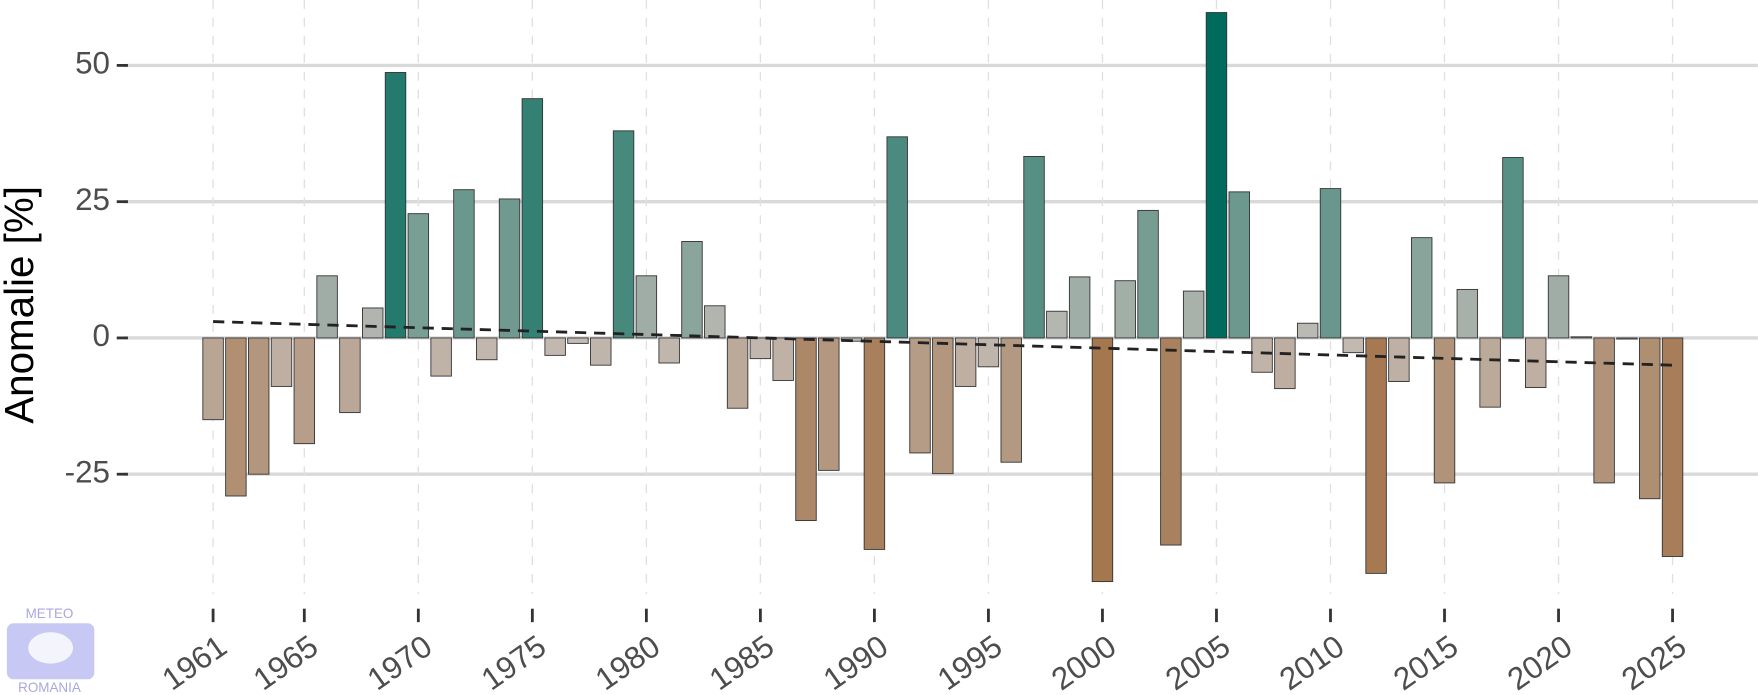  I want to click on logo-sun, so click(51, 648).